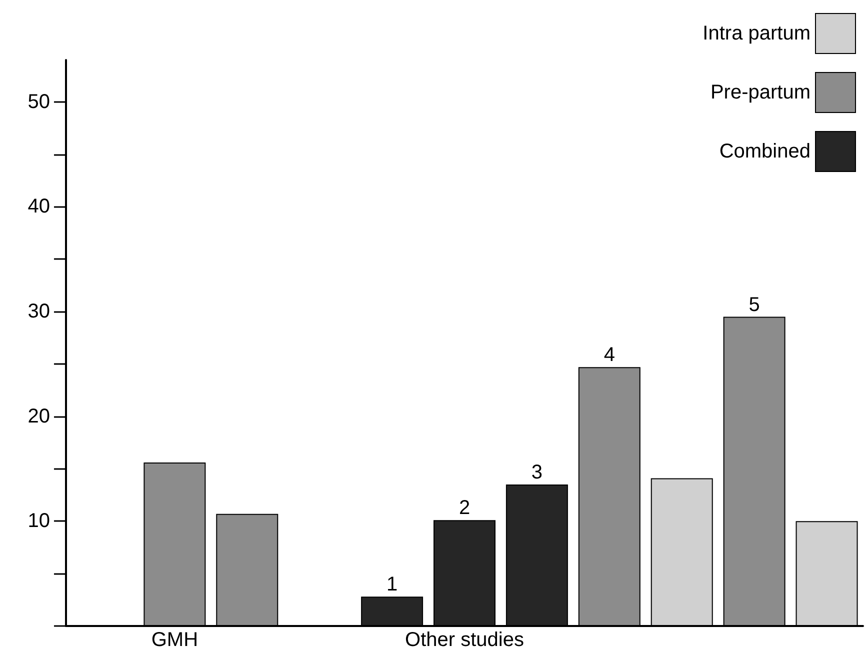 The image size is (865, 654). I want to click on legend-label: Intra partum, so click(756, 33).